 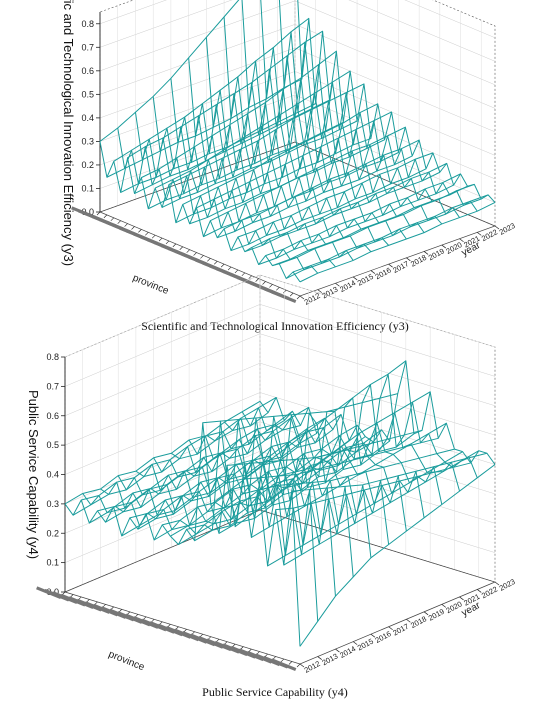 What do you see at coordinates (87, 94) in the screenshot?
I see `z-tick-label: 0.5` at bounding box center [87, 94].